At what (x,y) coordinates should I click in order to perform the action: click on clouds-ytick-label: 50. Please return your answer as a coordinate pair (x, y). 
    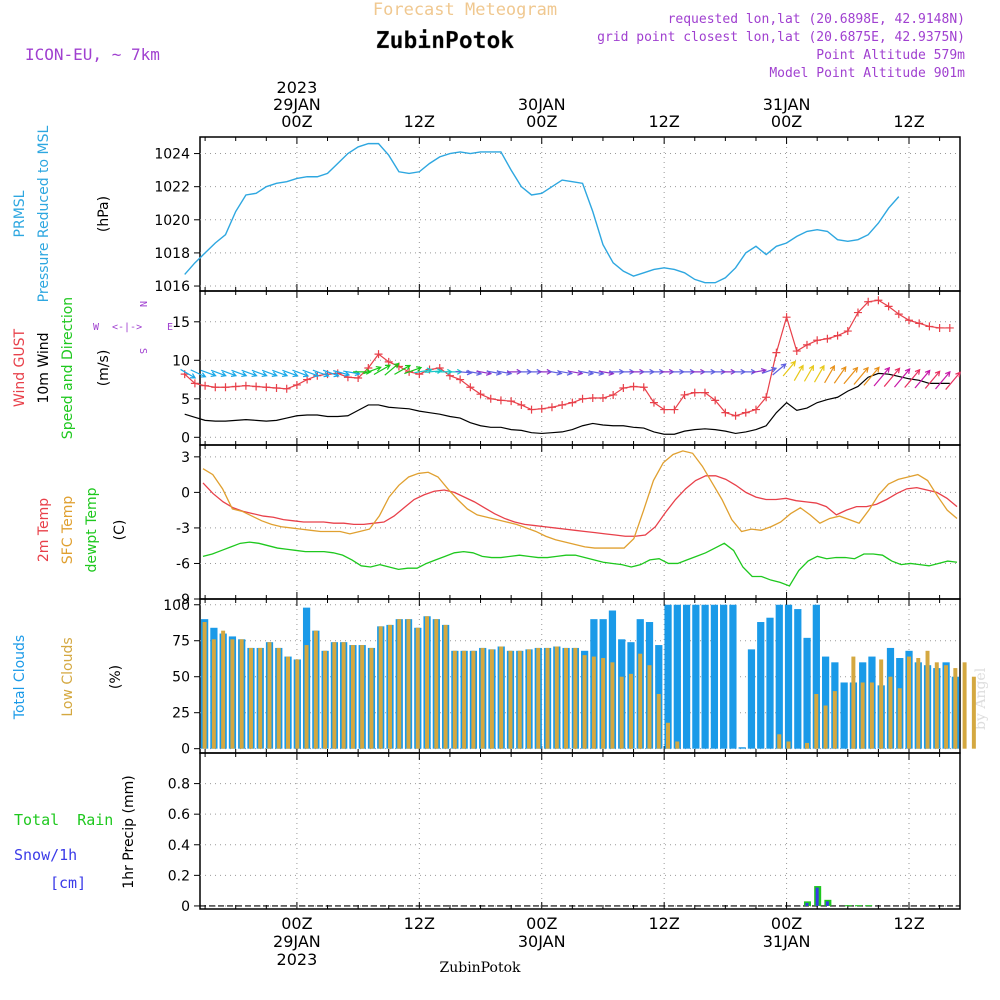
    Looking at the image, I should click on (181, 678).